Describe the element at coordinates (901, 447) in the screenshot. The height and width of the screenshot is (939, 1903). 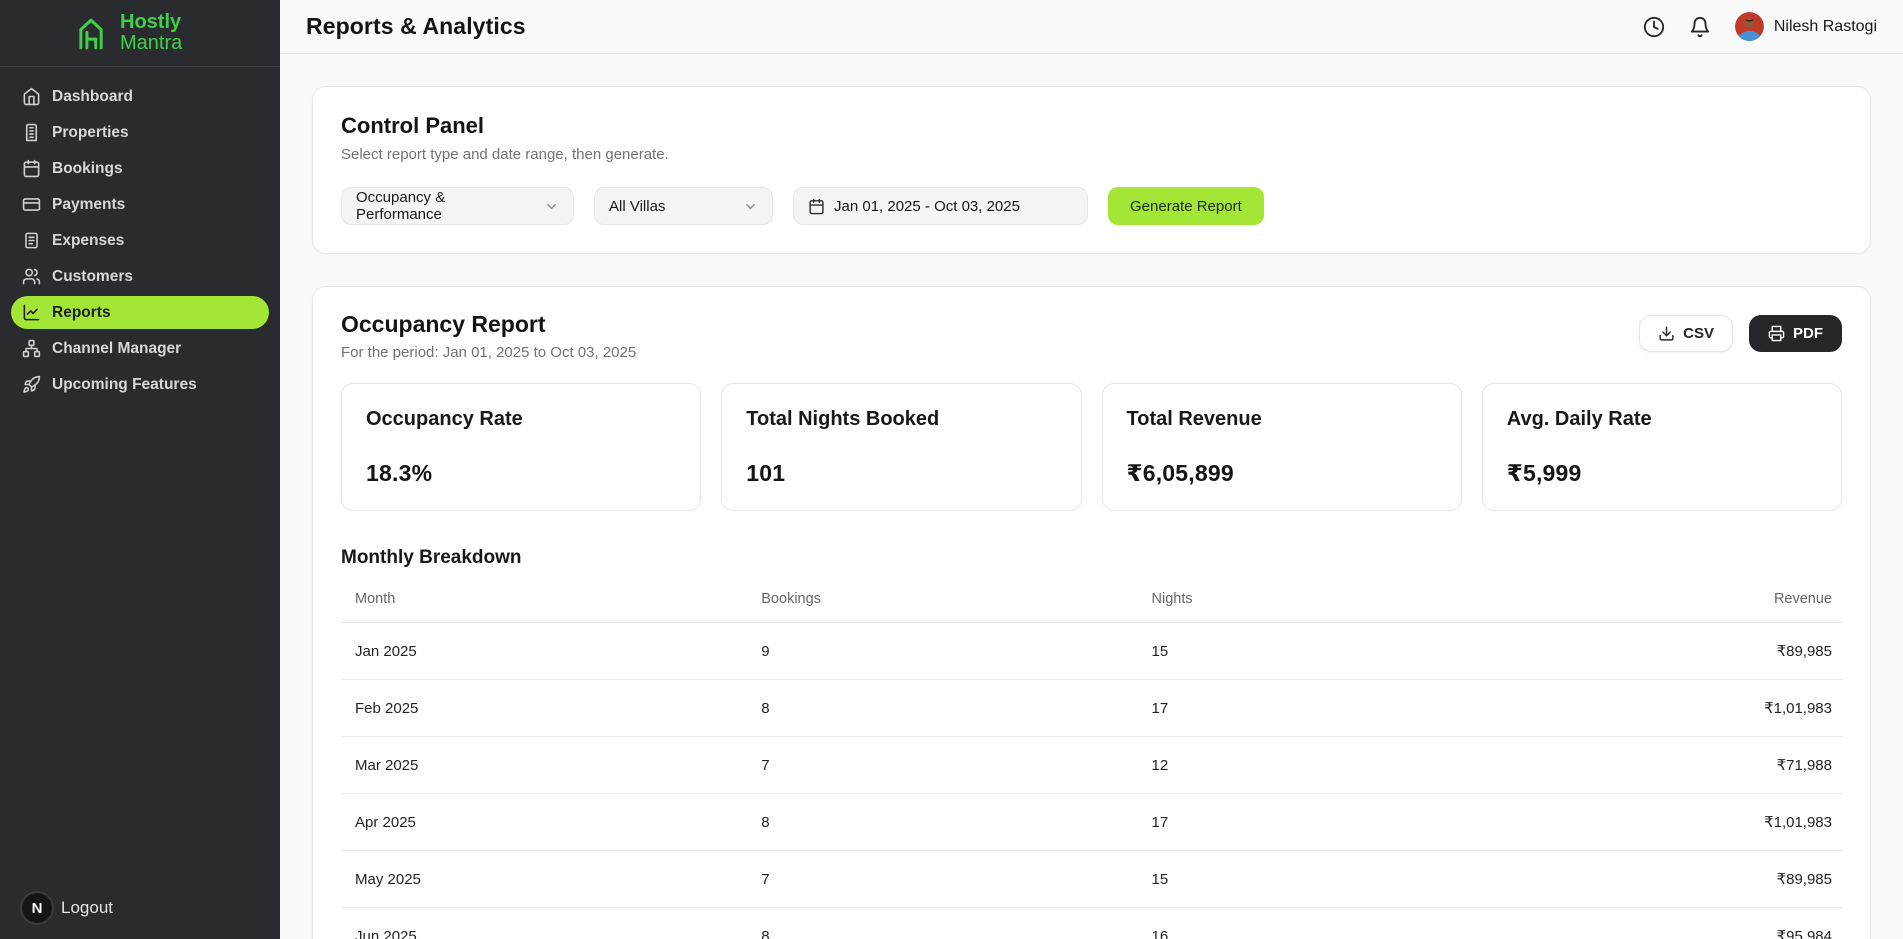
I see `stat-card-total-nights: Total Nights Booked 101` at that location.